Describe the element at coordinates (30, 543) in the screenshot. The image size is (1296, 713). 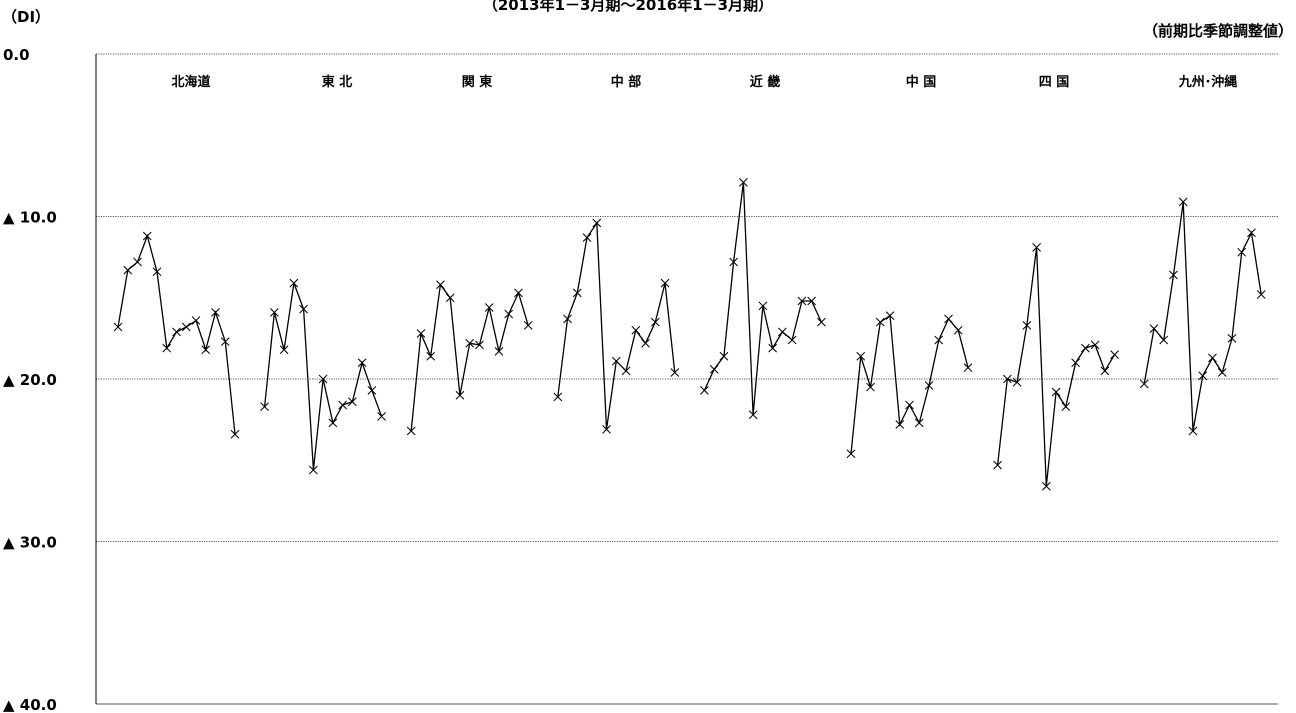
I see `y-tick-label: ▲ 30.0` at that location.